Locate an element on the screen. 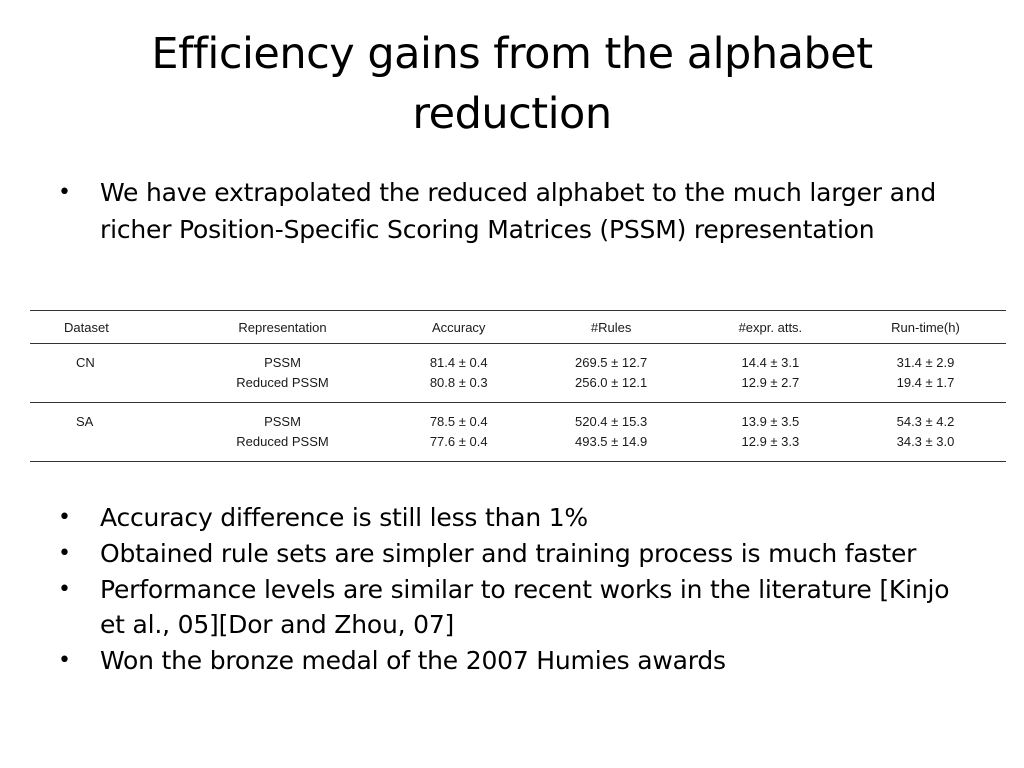 This screenshot has width=1024, height=768. header-accuracy: Accuracy is located at coordinates (458, 327).